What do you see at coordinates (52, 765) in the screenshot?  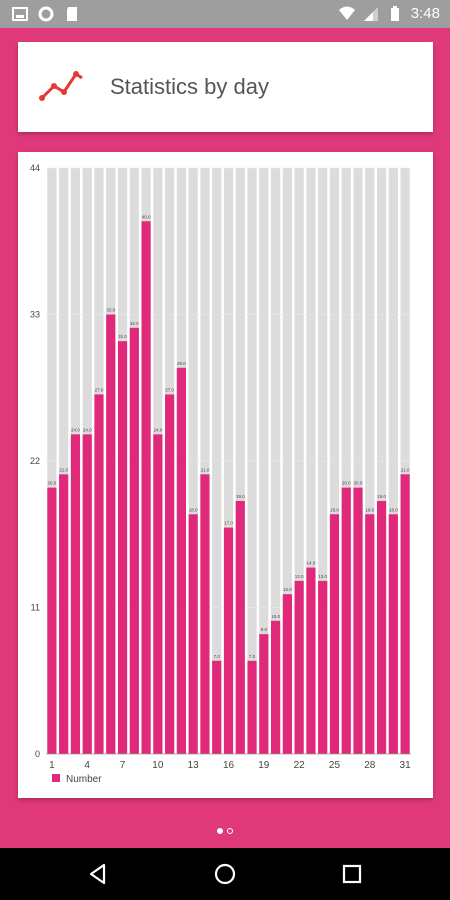 I see `x-tick-label: 1` at bounding box center [52, 765].